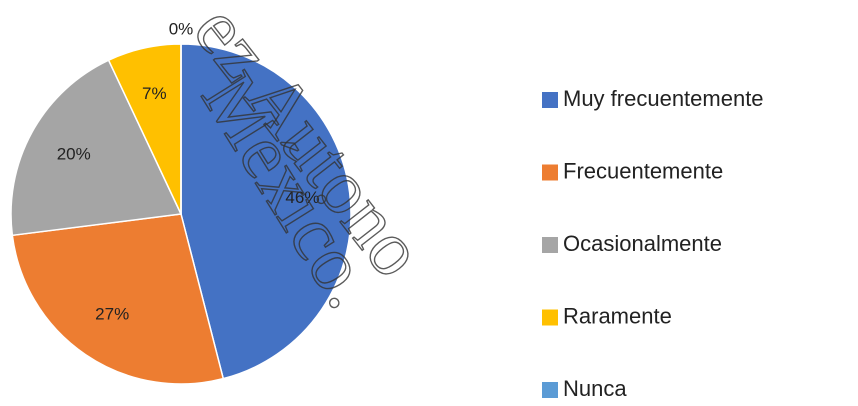 This screenshot has height=406, width=858. I want to click on data-label: 27%, so click(112, 314).